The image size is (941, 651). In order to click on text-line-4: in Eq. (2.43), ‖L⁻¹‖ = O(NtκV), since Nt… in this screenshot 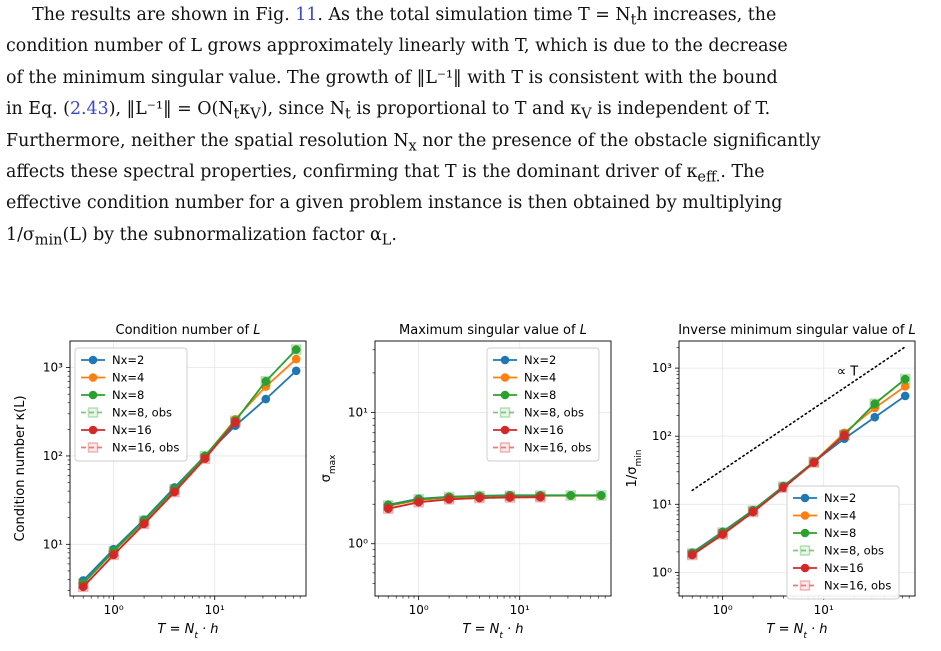, I will do `click(388, 111)`.